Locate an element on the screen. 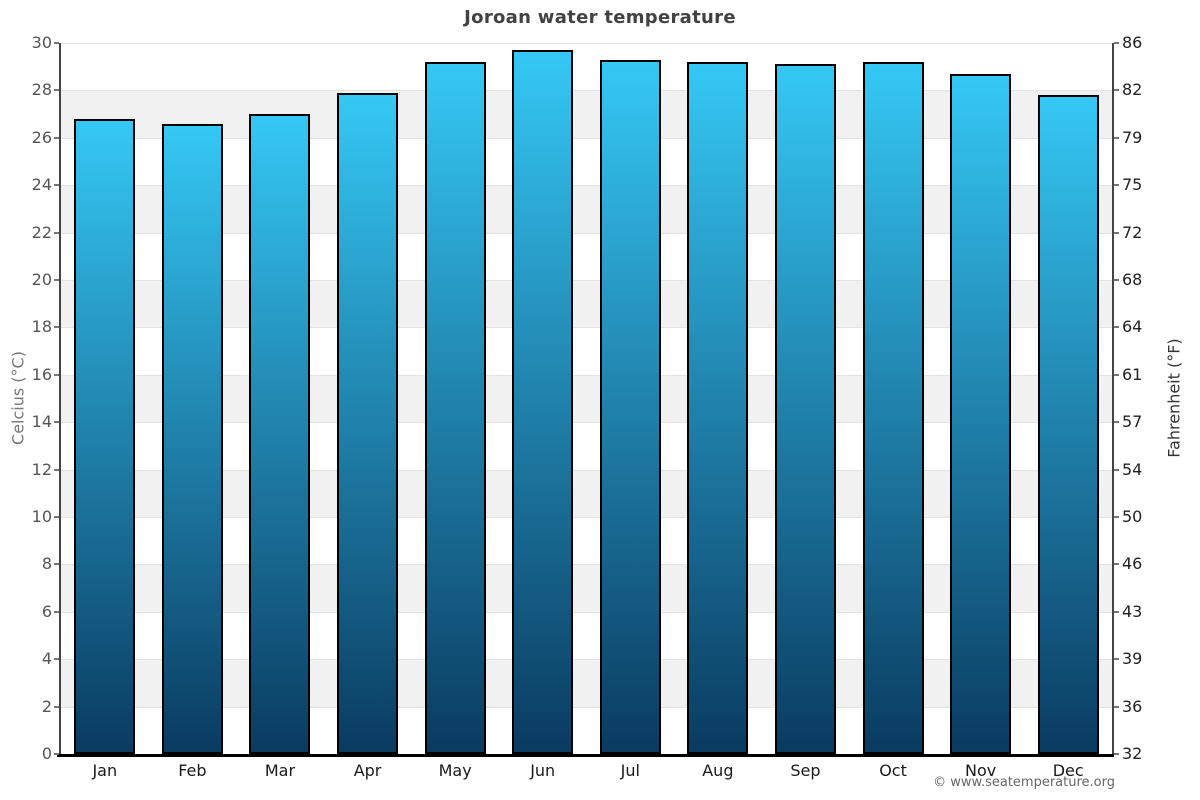 Image resolution: width=1200 pixels, height=800 pixels. celsius-tick-label: 26 is located at coordinates (41, 137).